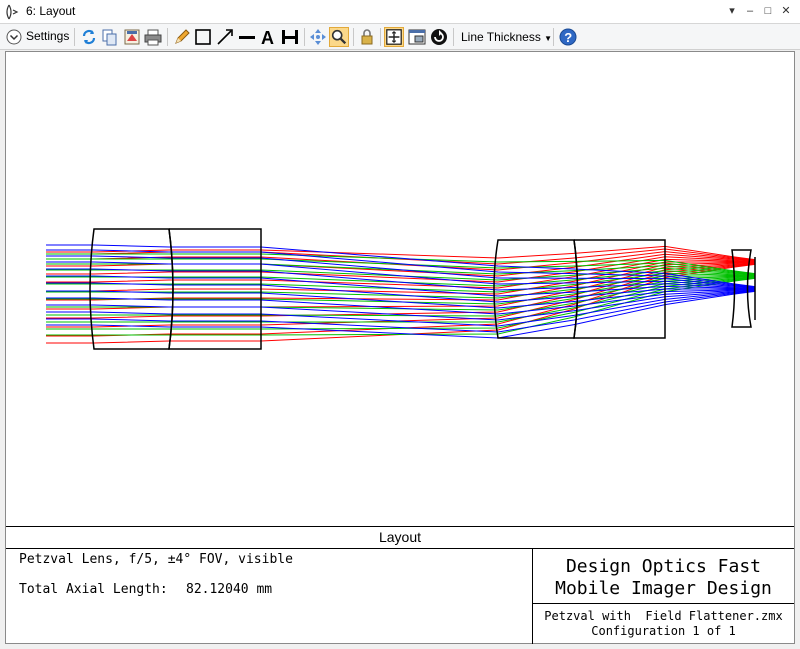 The width and height of the screenshot is (800, 649). What do you see at coordinates (367, 37) in the screenshot?
I see `lock-icon` at bounding box center [367, 37].